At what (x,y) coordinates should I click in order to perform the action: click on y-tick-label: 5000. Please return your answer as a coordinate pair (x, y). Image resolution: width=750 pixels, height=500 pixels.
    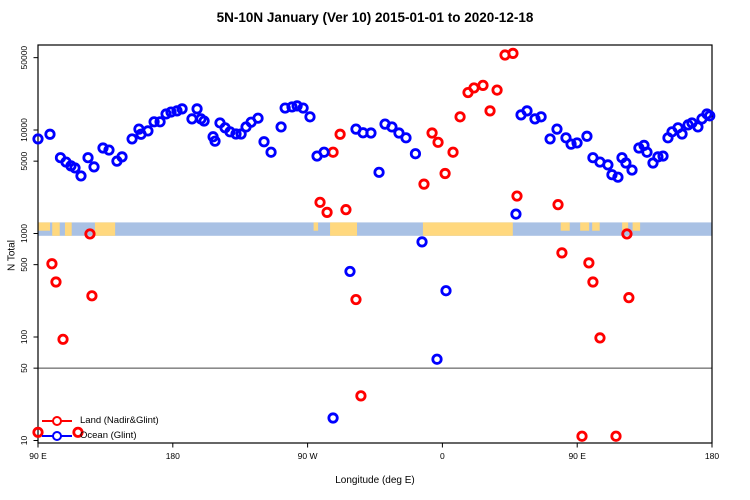
    Looking at the image, I should click on (24, 160).